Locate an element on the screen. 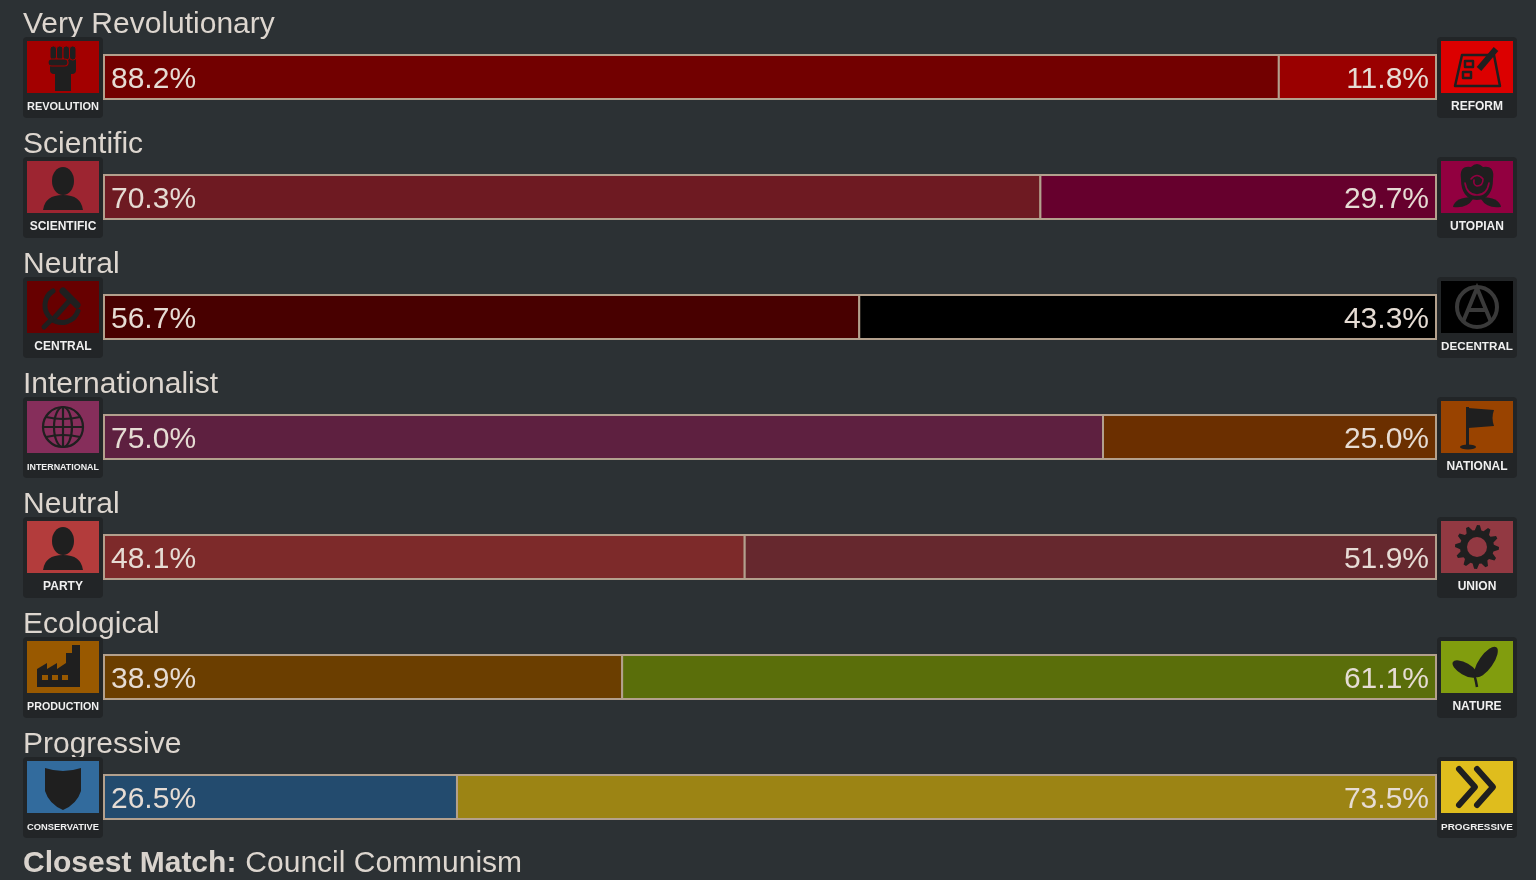 The image size is (1536, 880). series-label: INTERNATIONAL is located at coordinates (63, 467).